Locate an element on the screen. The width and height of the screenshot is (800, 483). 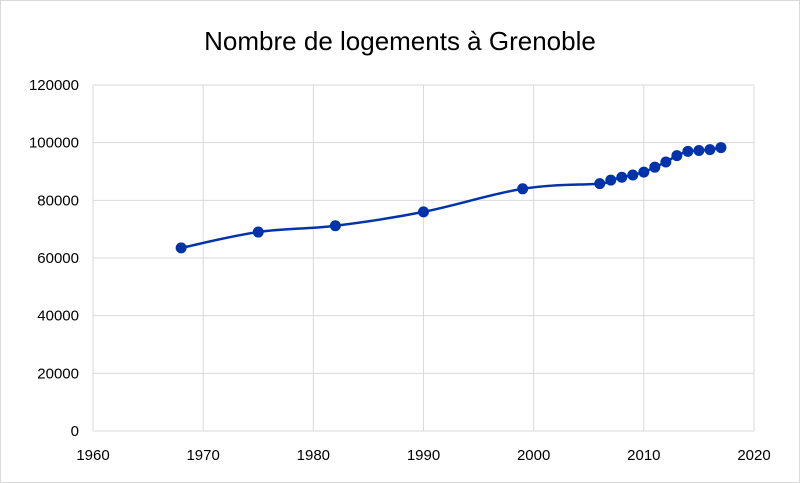
y-tick-label: 20000 is located at coordinates (58, 373).